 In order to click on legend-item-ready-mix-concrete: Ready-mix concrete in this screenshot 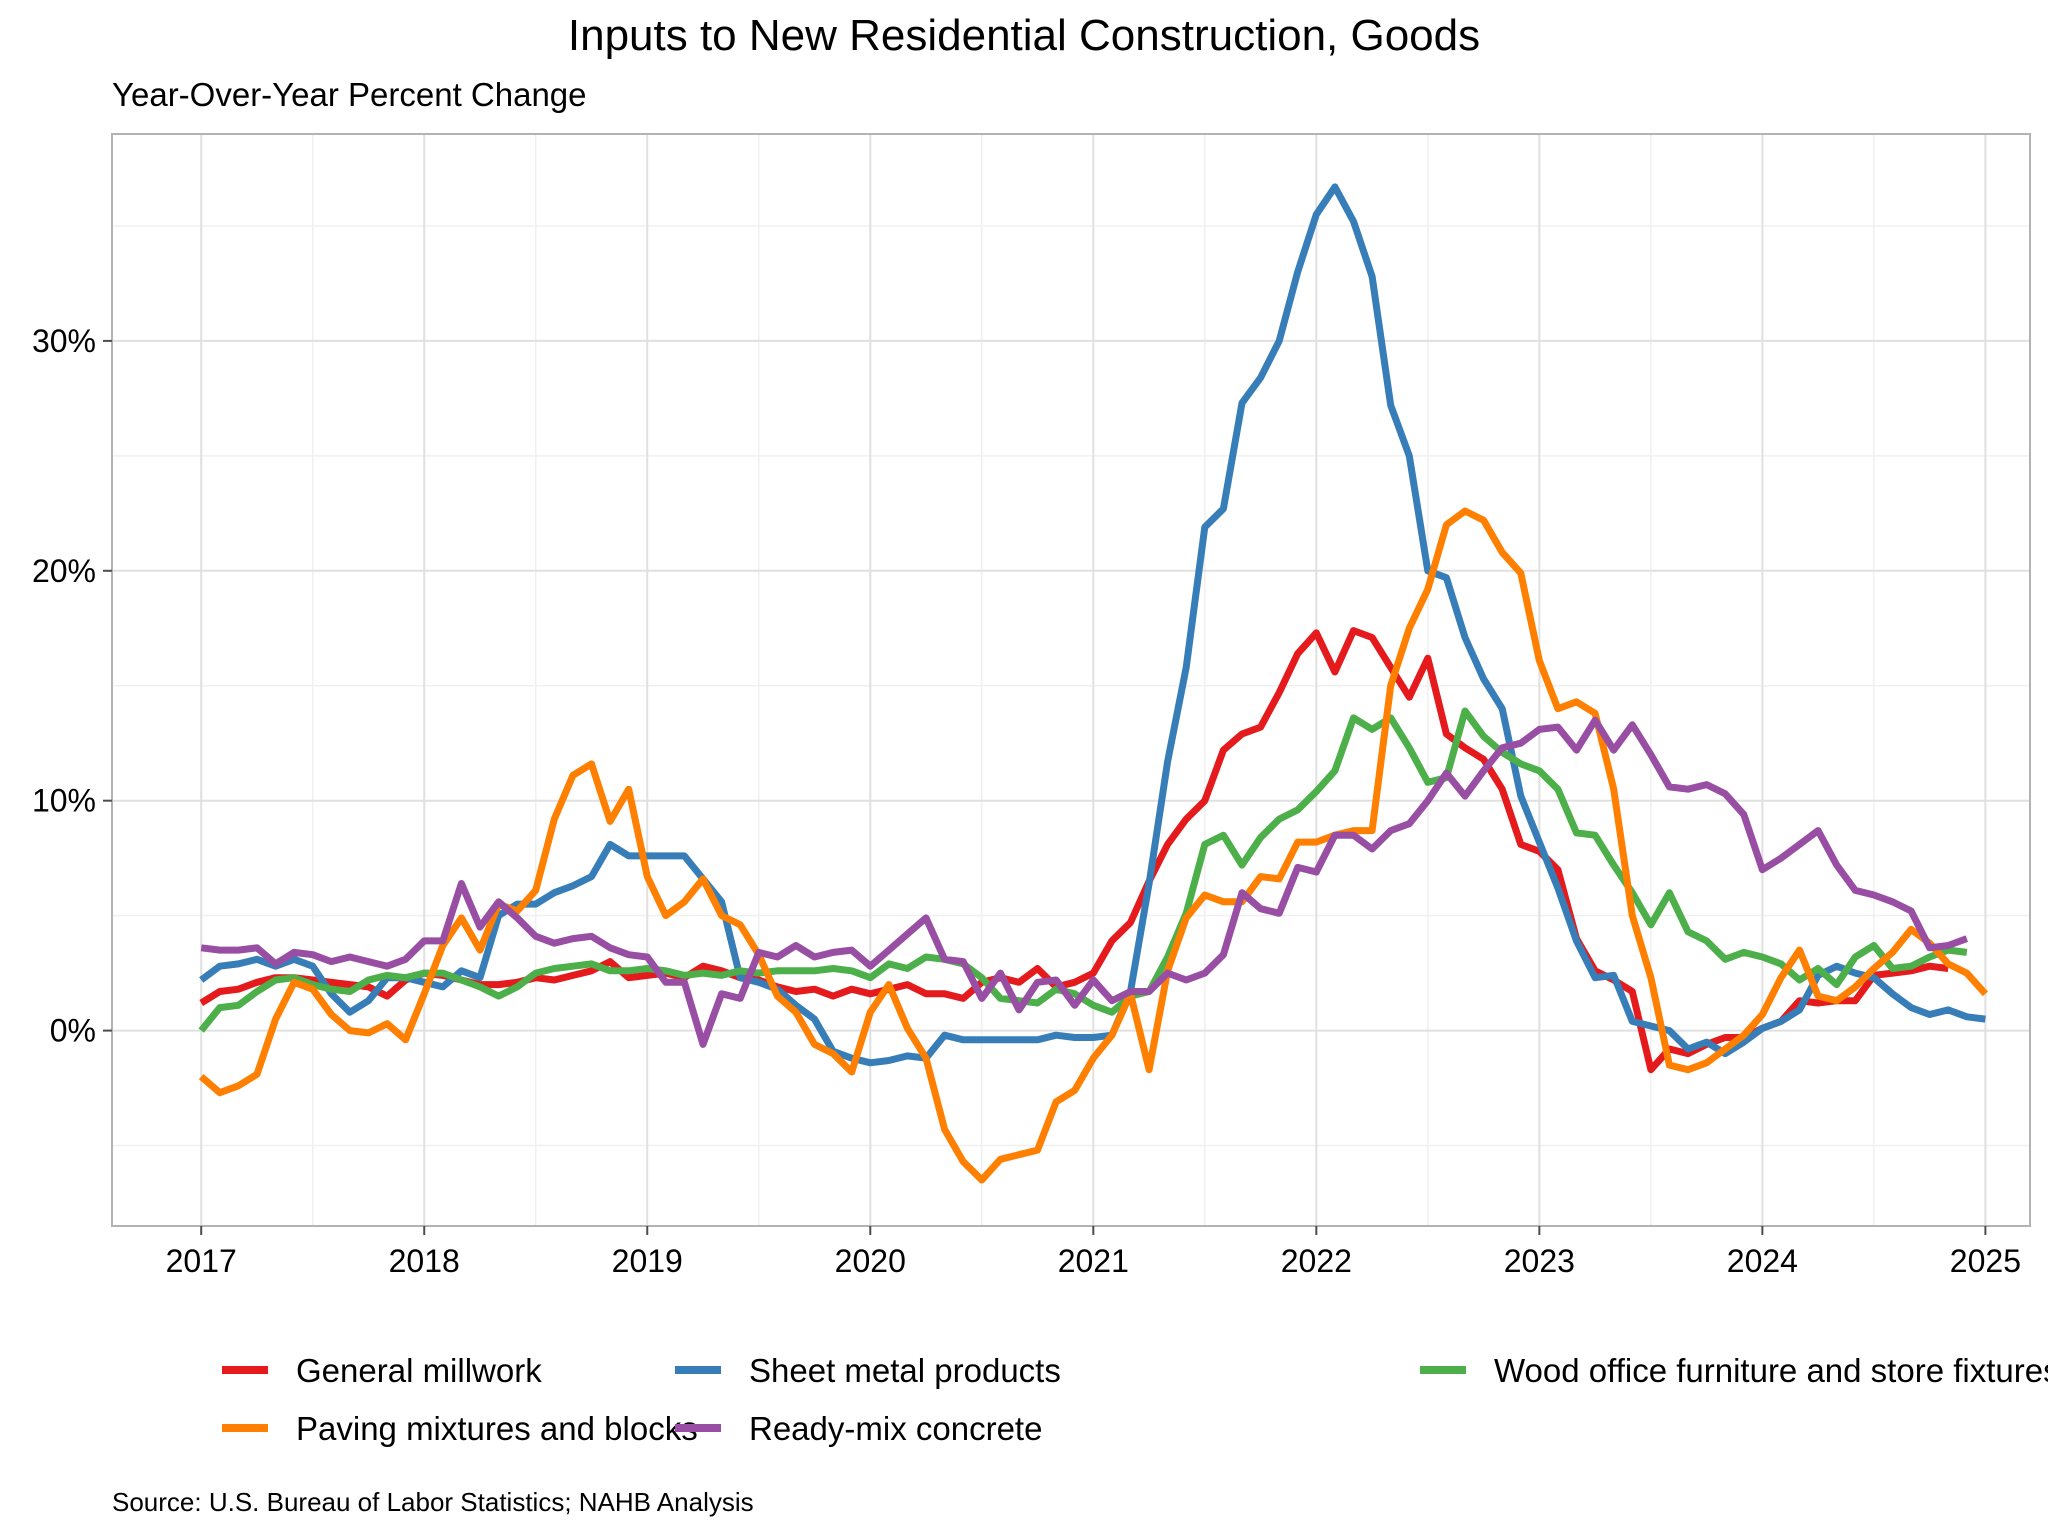, I will do `click(858, 1428)`.